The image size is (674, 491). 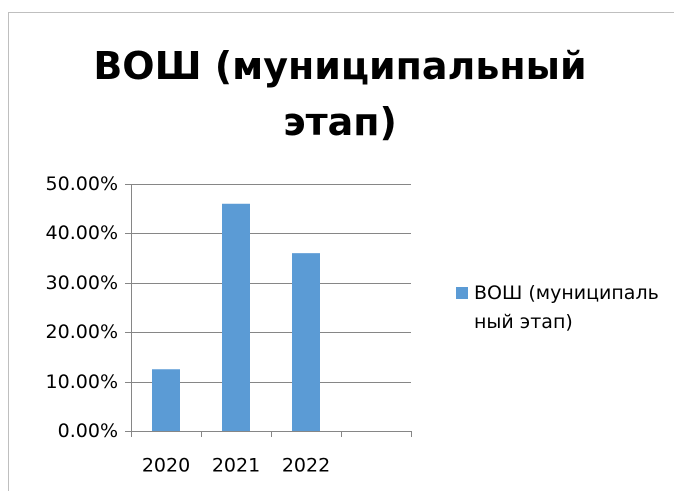 I want to click on y-tick-label: 30.00%, so click(x=82, y=283).